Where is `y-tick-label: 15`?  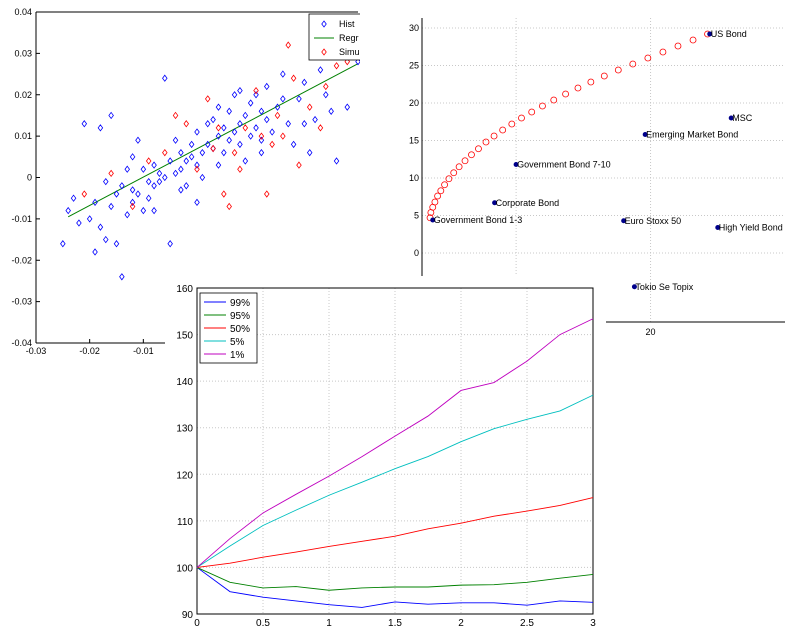 y-tick-label: 15 is located at coordinates (414, 141).